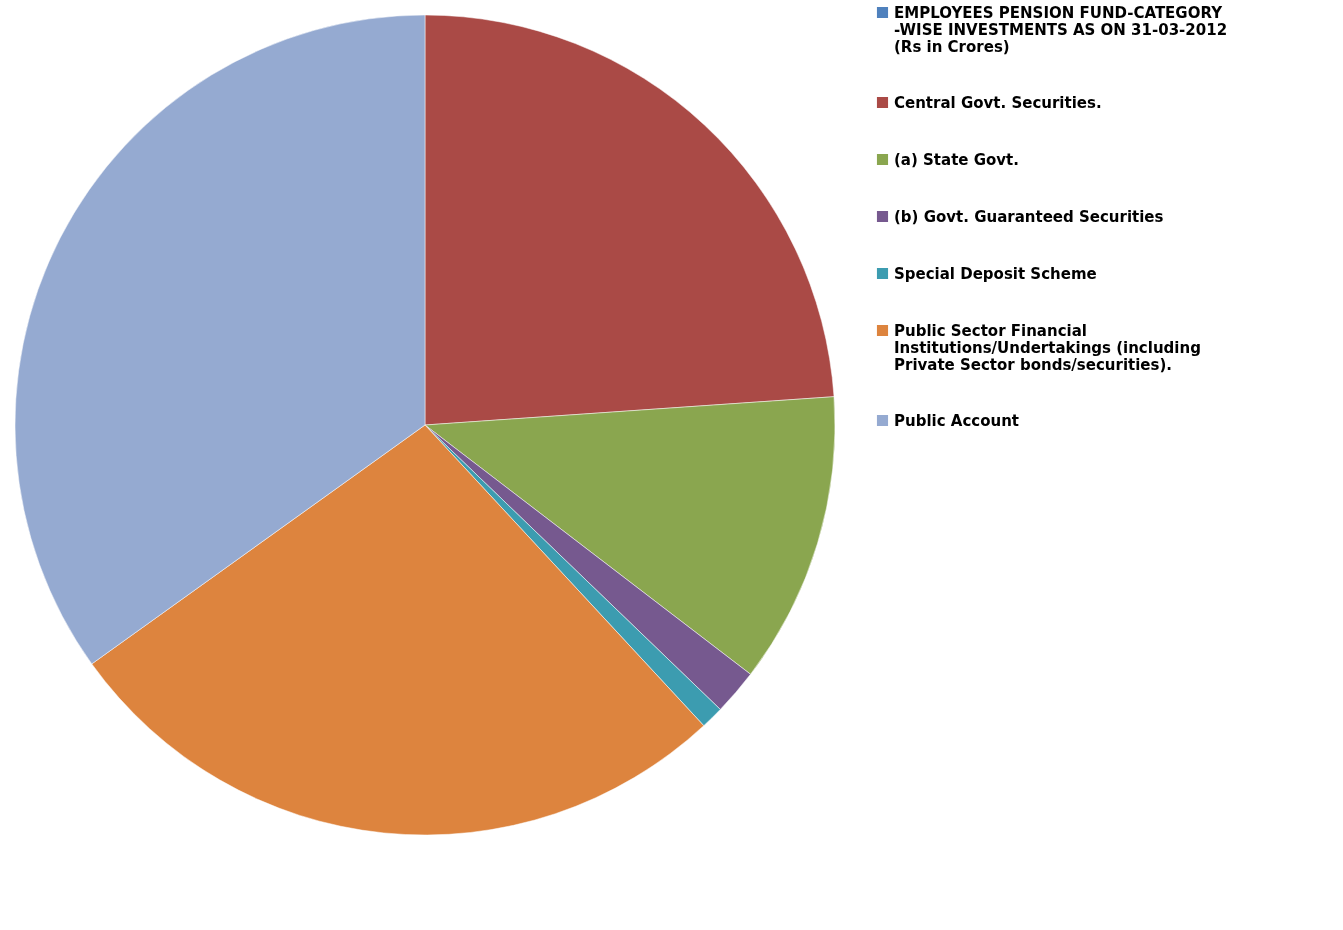 The height and width of the screenshot is (930, 1343). I want to click on legend-label: (a) State Govt., so click(956, 159).